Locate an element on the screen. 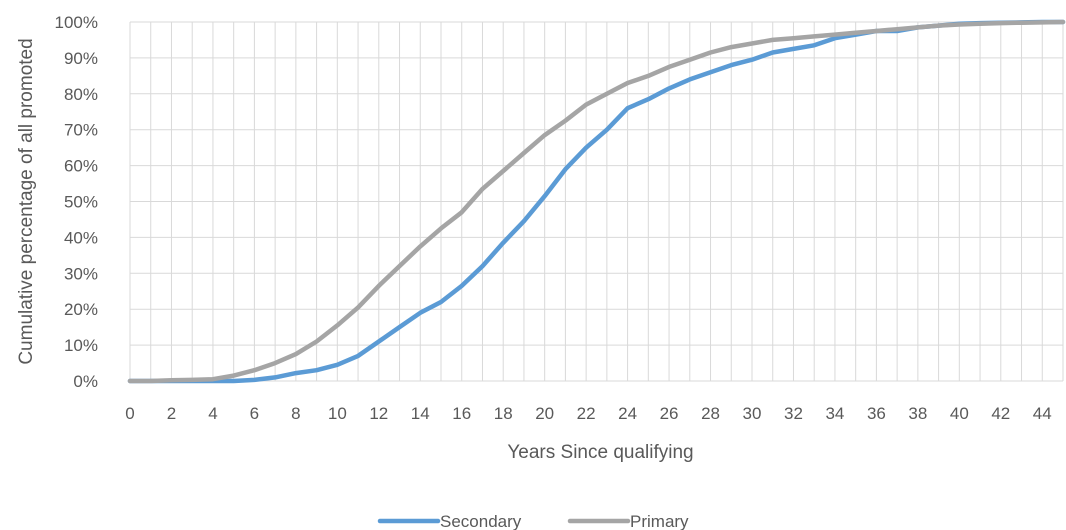  x-tick-label: 32 is located at coordinates (793, 413).